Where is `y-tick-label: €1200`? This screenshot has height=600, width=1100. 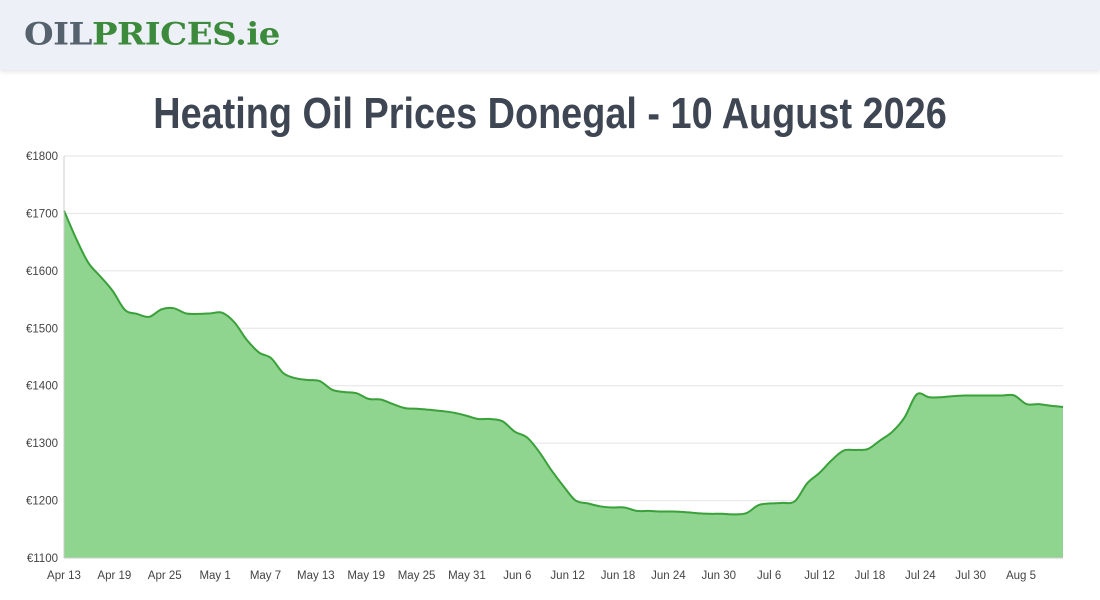 y-tick-label: €1200 is located at coordinates (42, 502).